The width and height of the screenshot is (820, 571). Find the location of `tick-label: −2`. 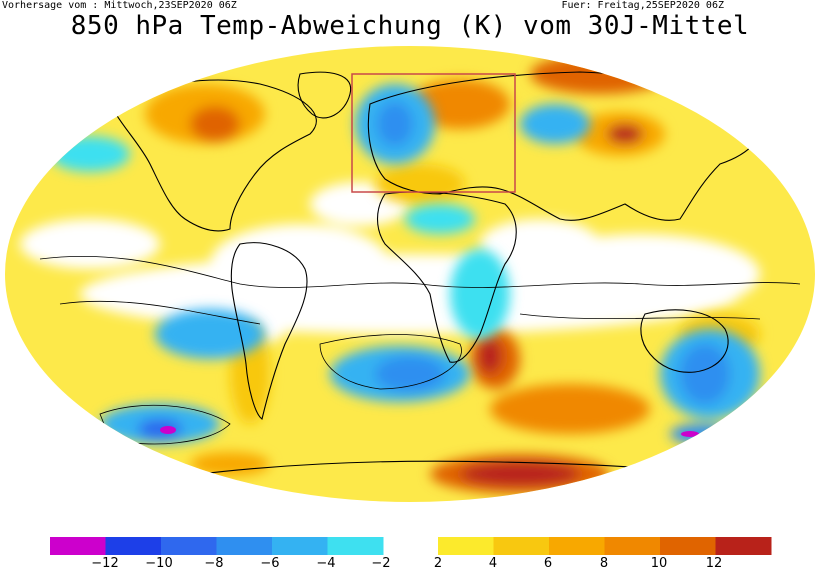

tick-label: −2 is located at coordinates (381, 563).